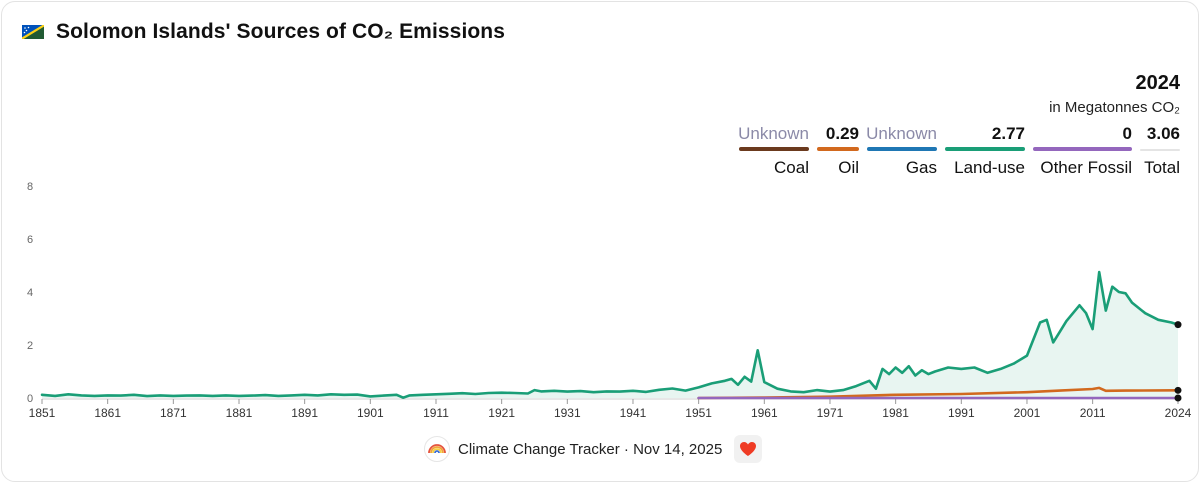 This screenshot has height=483, width=1200. What do you see at coordinates (989, 167) in the screenshot?
I see `legend-label-landuse: Land-use` at bounding box center [989, 167].